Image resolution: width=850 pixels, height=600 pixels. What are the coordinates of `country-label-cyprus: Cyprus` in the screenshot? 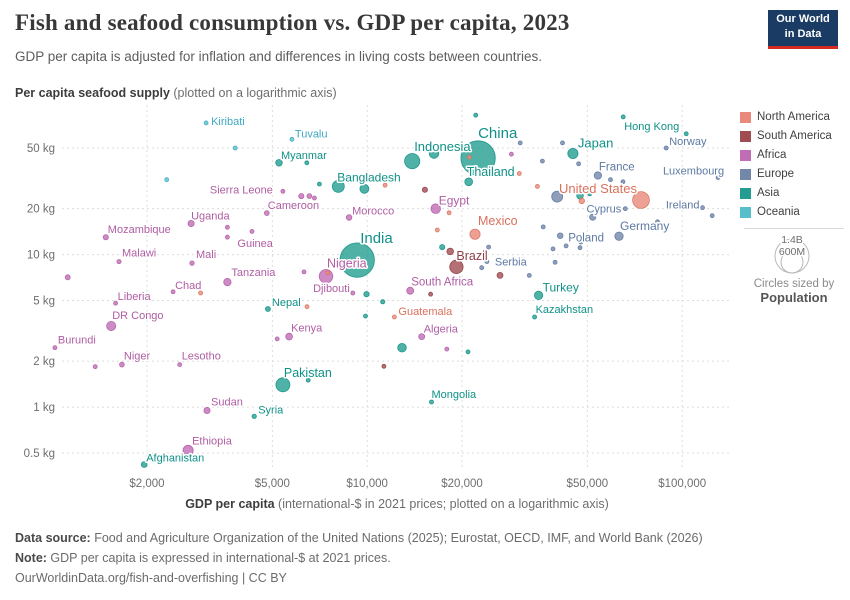 It's located at (604, 209).